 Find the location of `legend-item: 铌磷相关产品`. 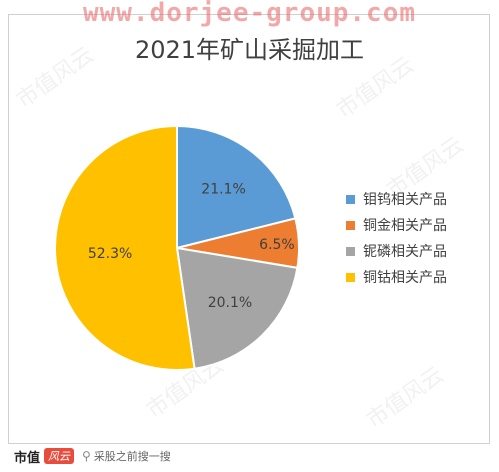

legend-item: 铌磷相关产品 is located at coordinates (396, 251).